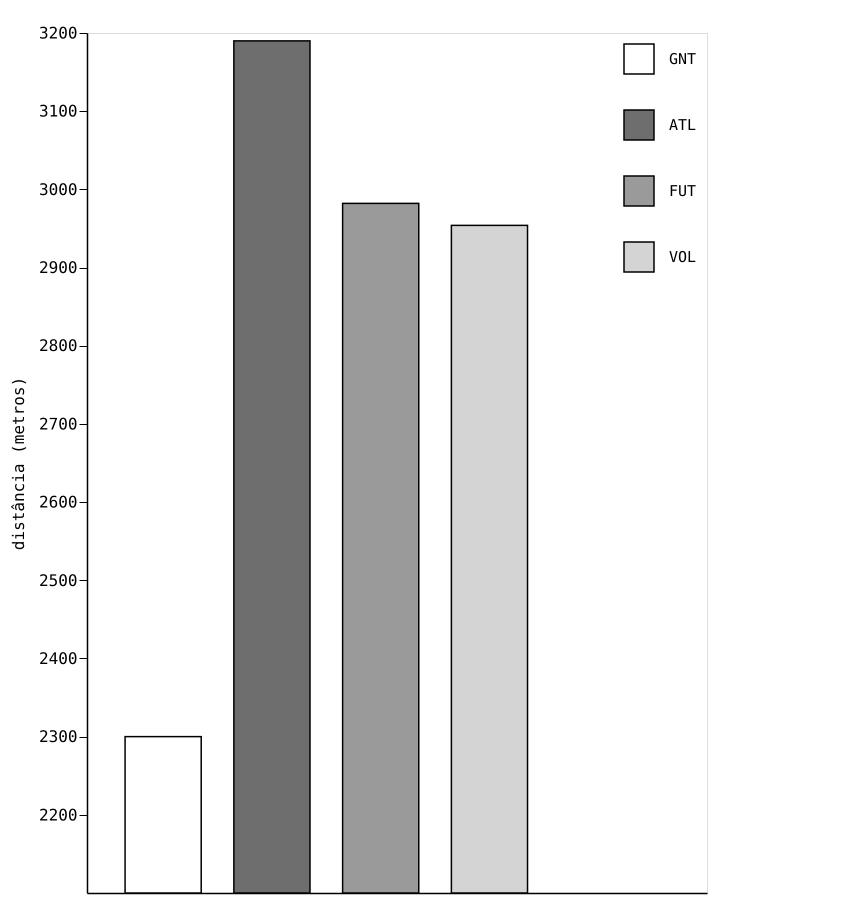 Image resolution: width=851 pixels, height=901 pixels. What do you see at coordinates (58, 658) in the screenshot?
I see `y-tick-label: 2400` at bounding box center [58, 658].